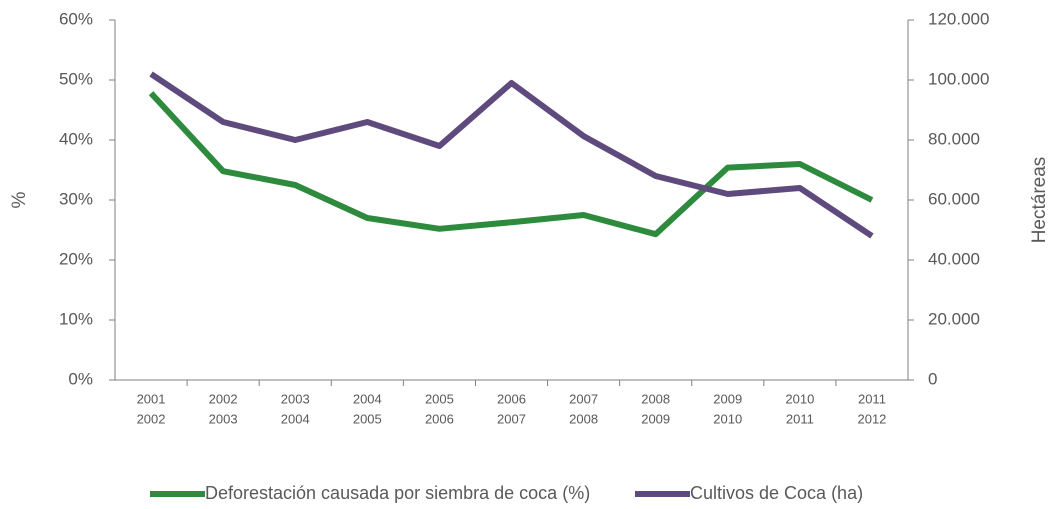  What do you see at coordinates (76, 198) in the screenshot?
I see `y-tick-label: 30%` at bounding box center [76, 198].